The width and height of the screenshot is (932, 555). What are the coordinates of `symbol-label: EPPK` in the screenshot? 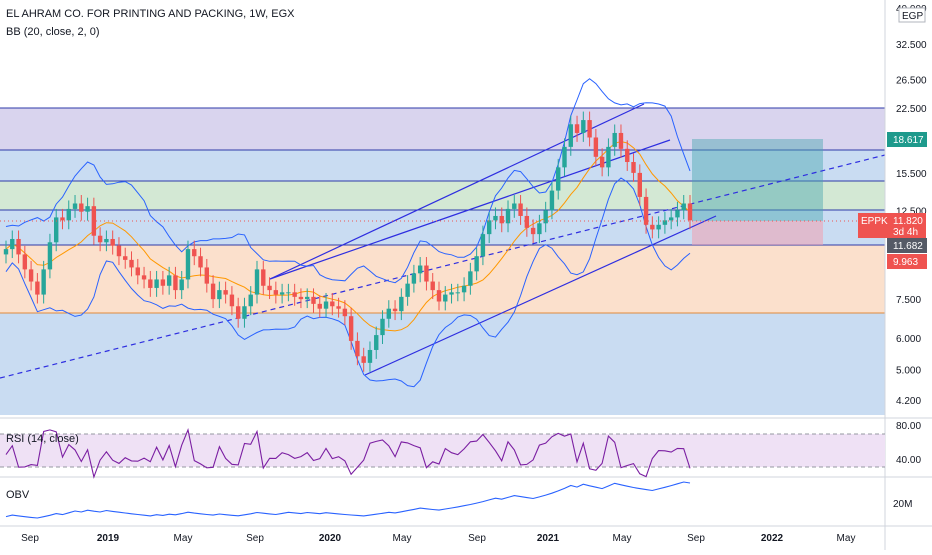 It's located at (874, 221).